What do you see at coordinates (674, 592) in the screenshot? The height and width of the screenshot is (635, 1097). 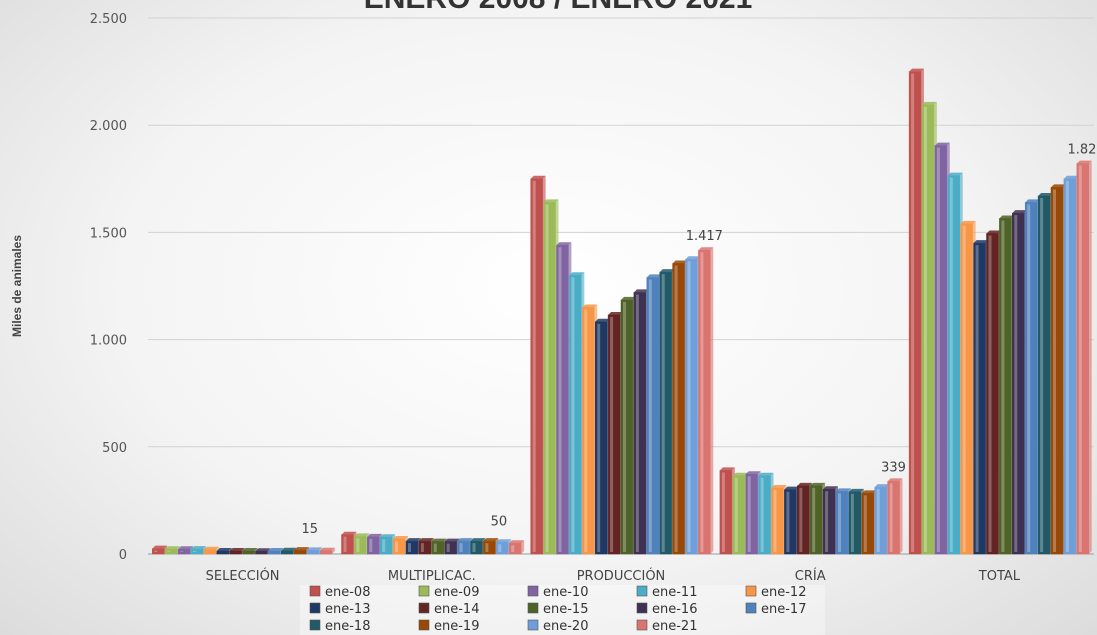 I see `legend-entry: ene-11` at bounding box center [674, 592].